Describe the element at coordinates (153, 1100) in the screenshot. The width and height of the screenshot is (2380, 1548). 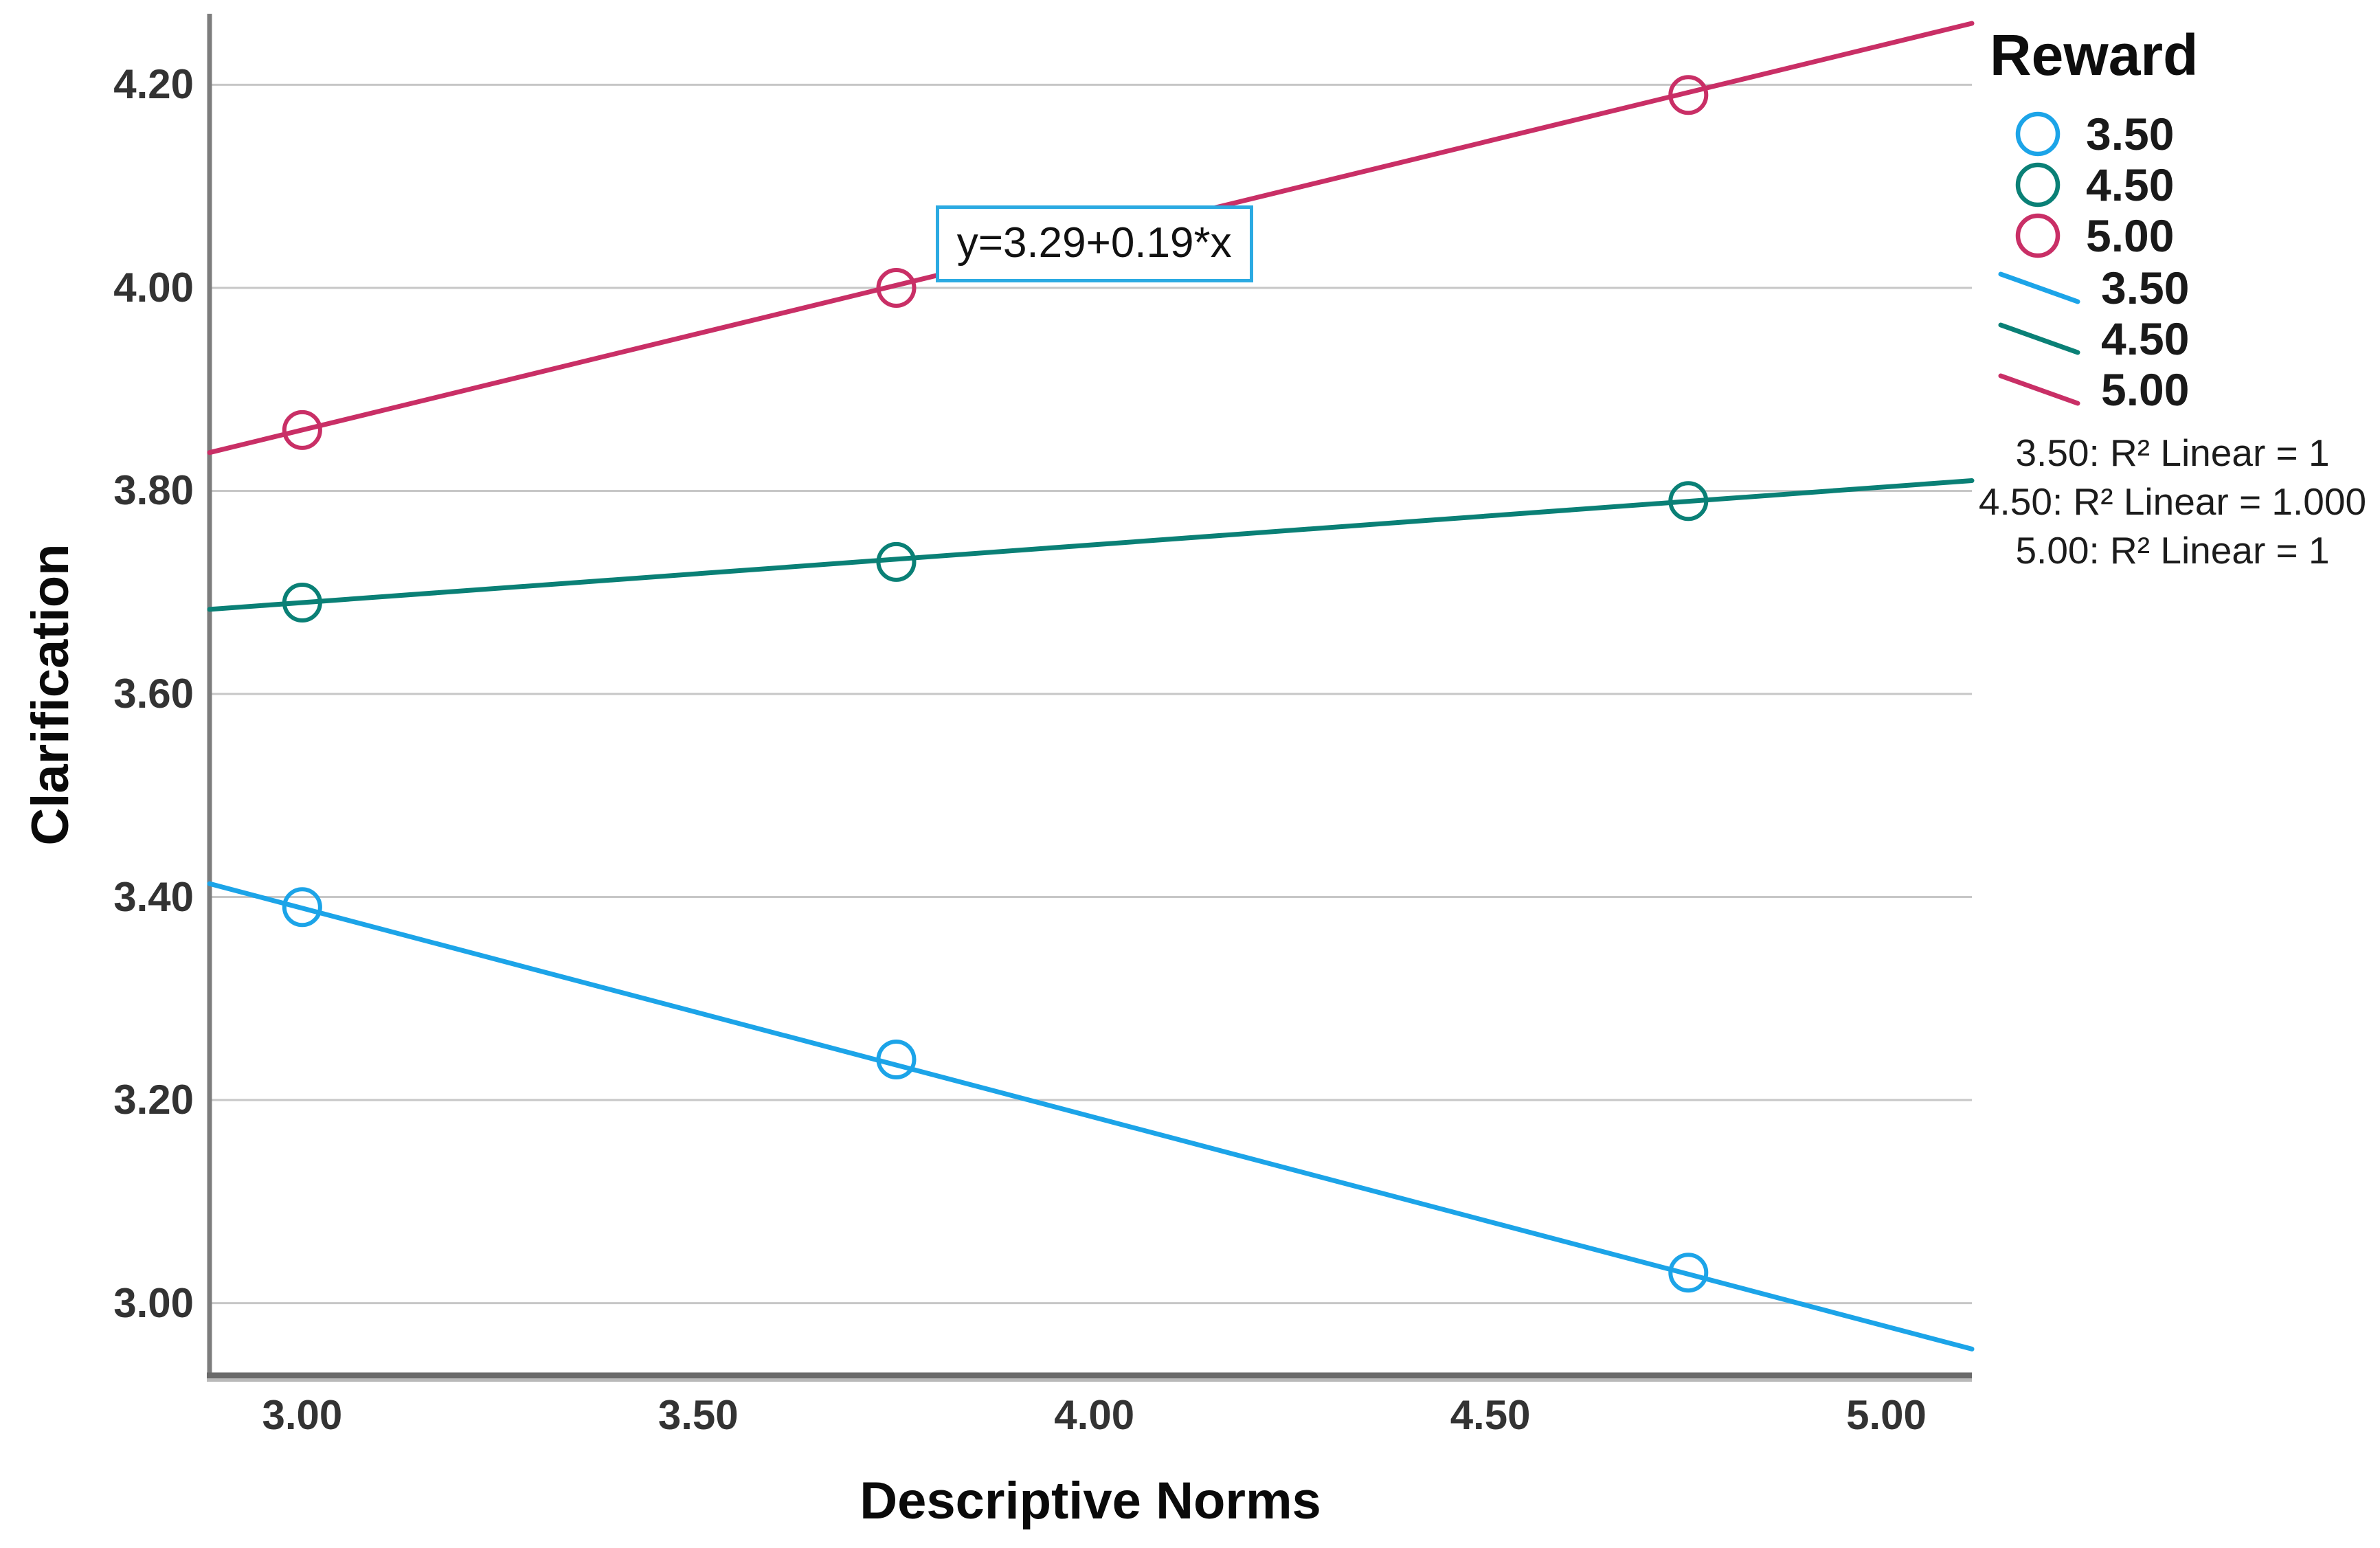
I see `y-tick-label: 3.20` at that location.